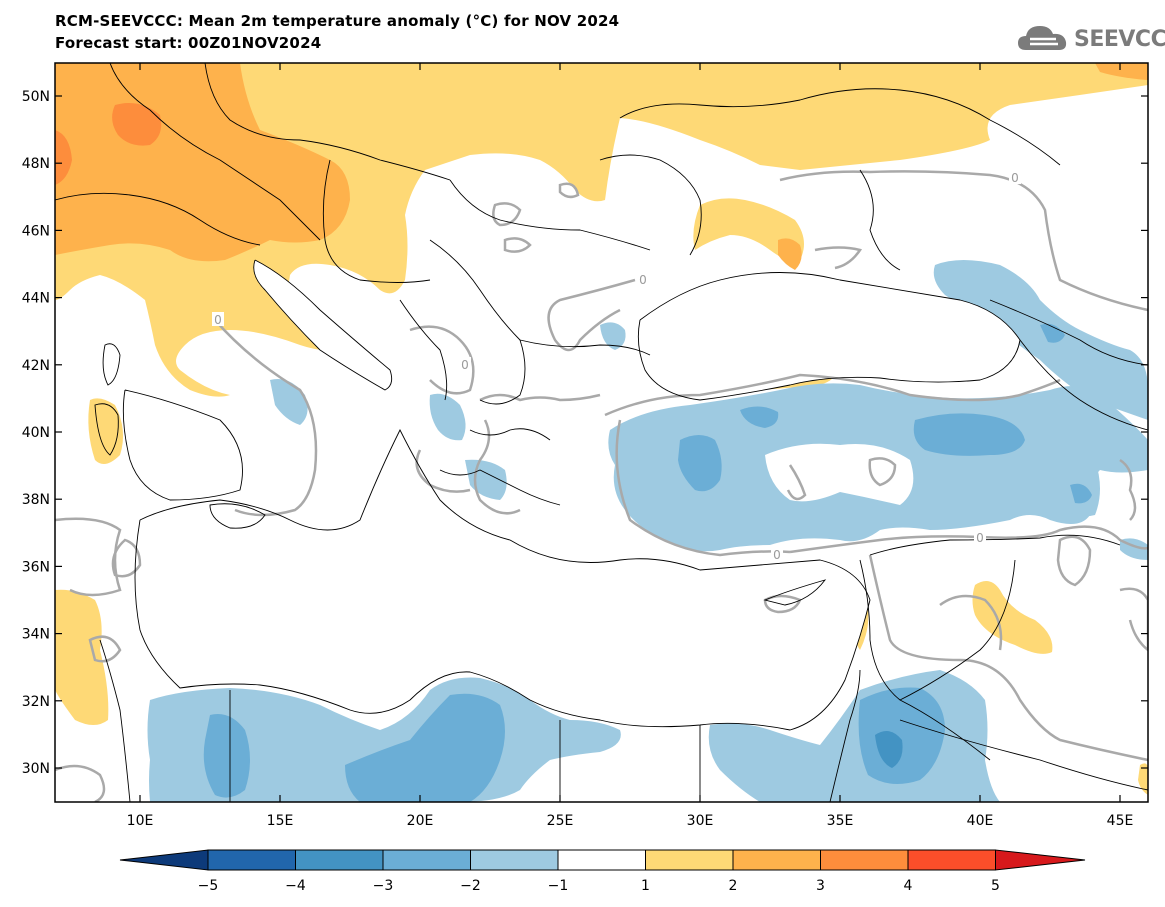 This screenshot has width=1165, height=907. What do you see at coordinates (1052, 333) in the screenshot?
I see `cool-anomaly-georgia-core` at bounding box center [1052, 333].